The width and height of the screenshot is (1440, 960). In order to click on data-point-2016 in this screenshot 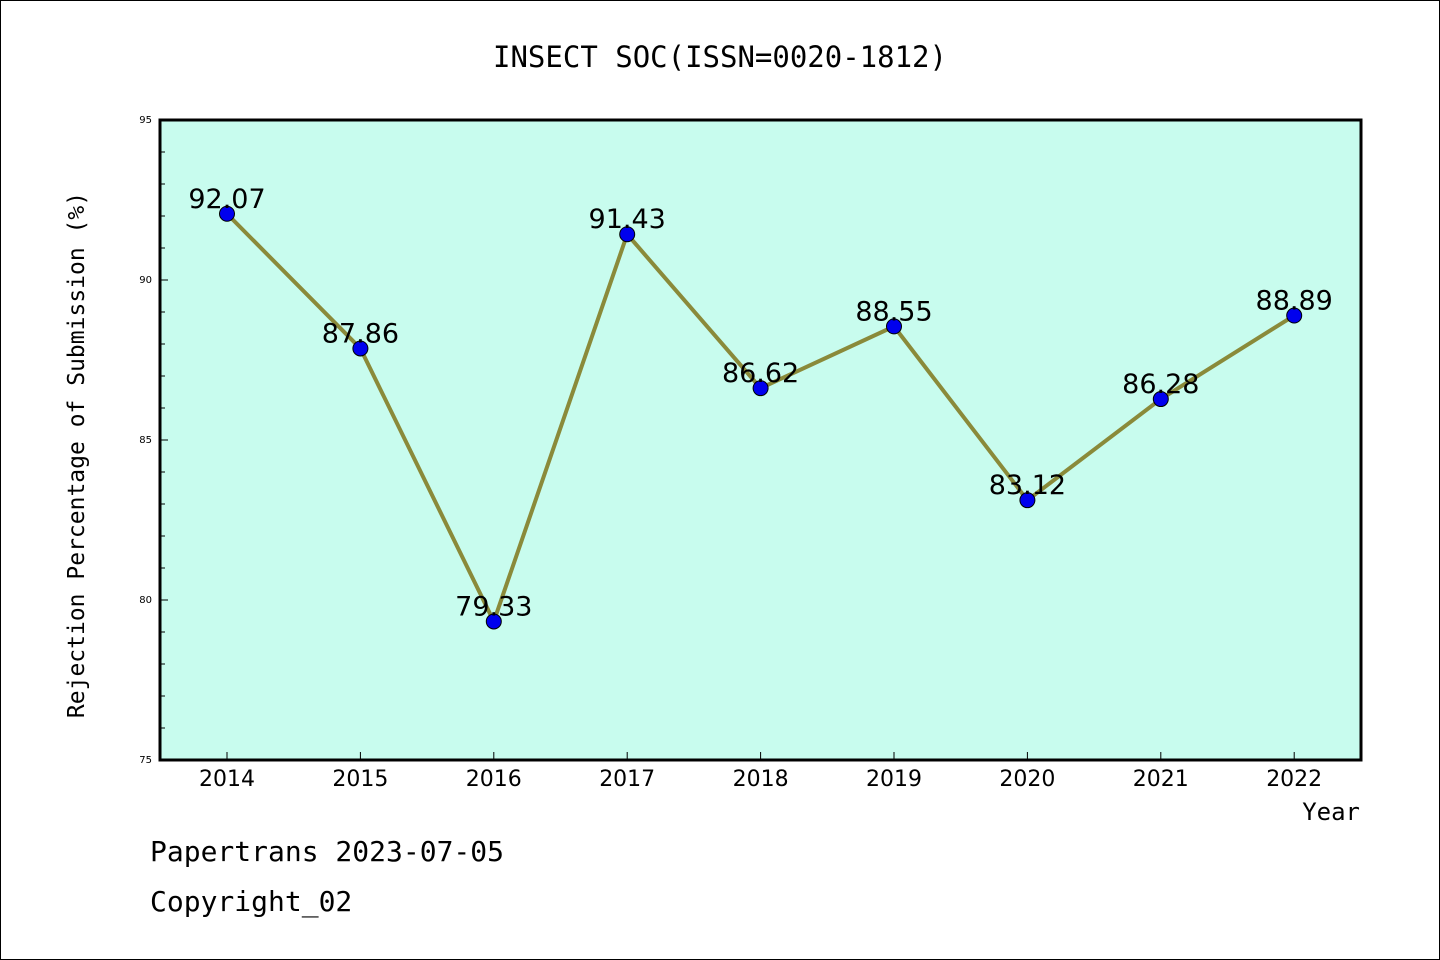, I will do `click(493, 621)`.